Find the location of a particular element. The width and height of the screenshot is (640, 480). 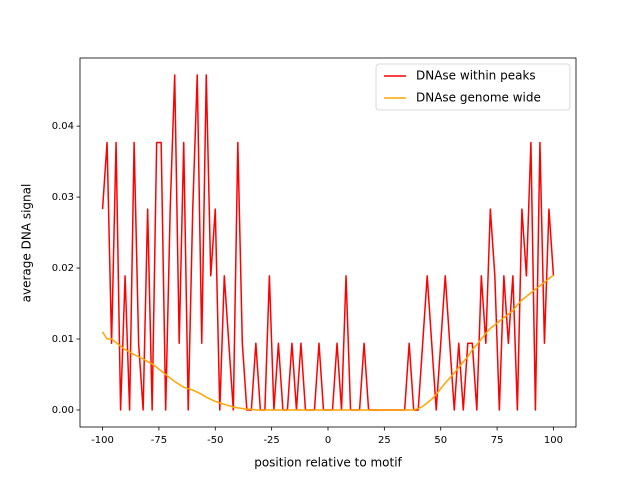

x-tick-label: 50 is located at coordinates (440, 440).